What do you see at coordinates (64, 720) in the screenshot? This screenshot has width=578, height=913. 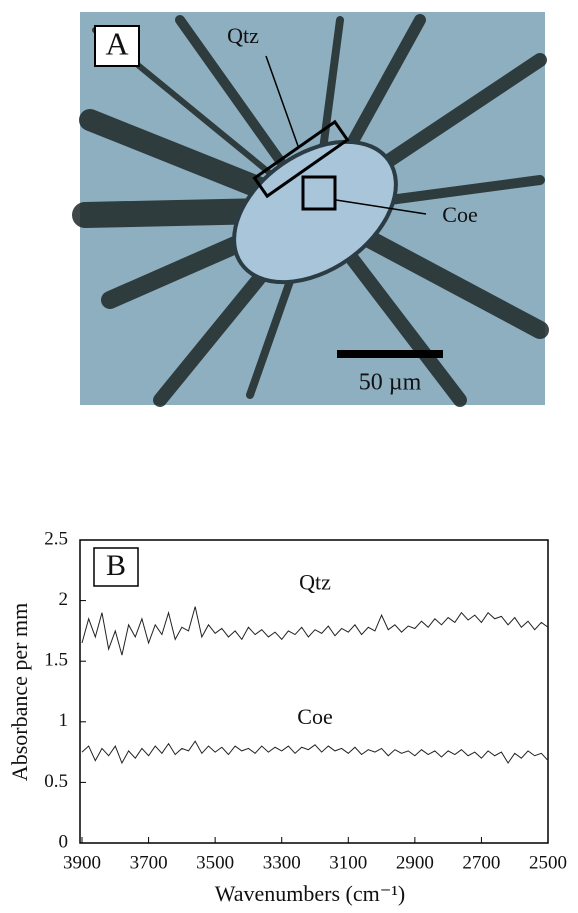 I see `y-tick-label: 1` at bounding box center [64, 720].